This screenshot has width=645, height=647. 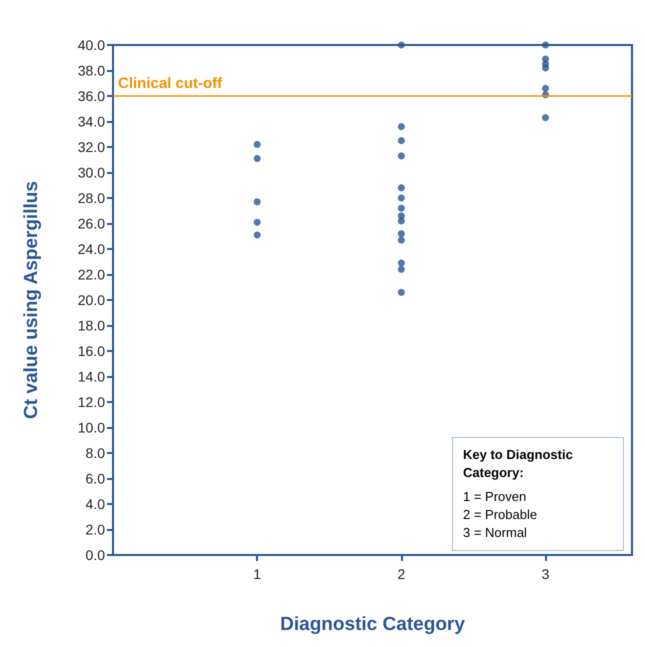 I want to click on y-tick-label: 4.0, so click(x=96, y=504).